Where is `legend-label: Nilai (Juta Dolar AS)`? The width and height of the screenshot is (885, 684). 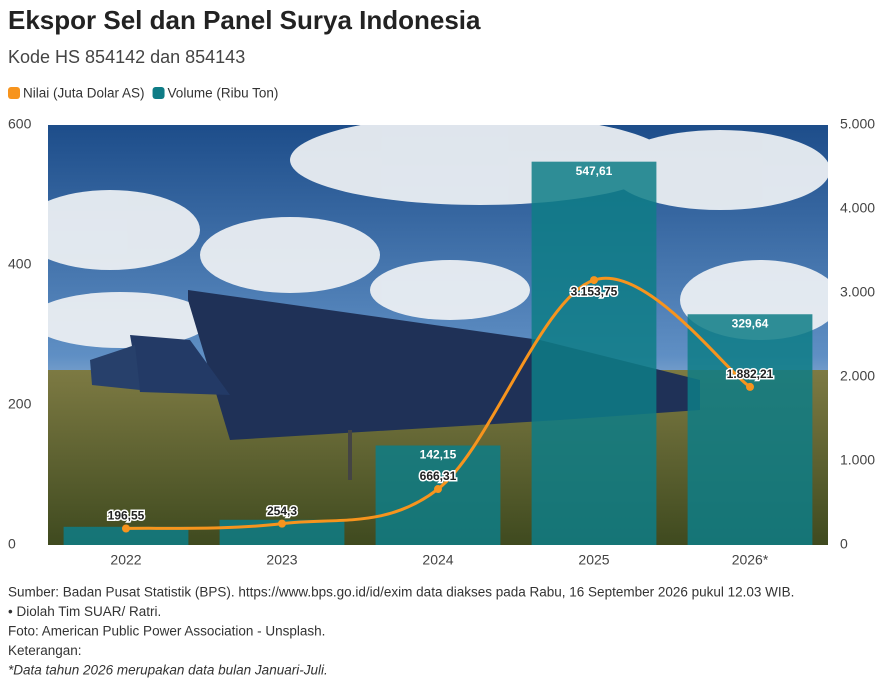
legend-label: Nilai (Juta Dolar AS) is located at coordinates (84, 93).